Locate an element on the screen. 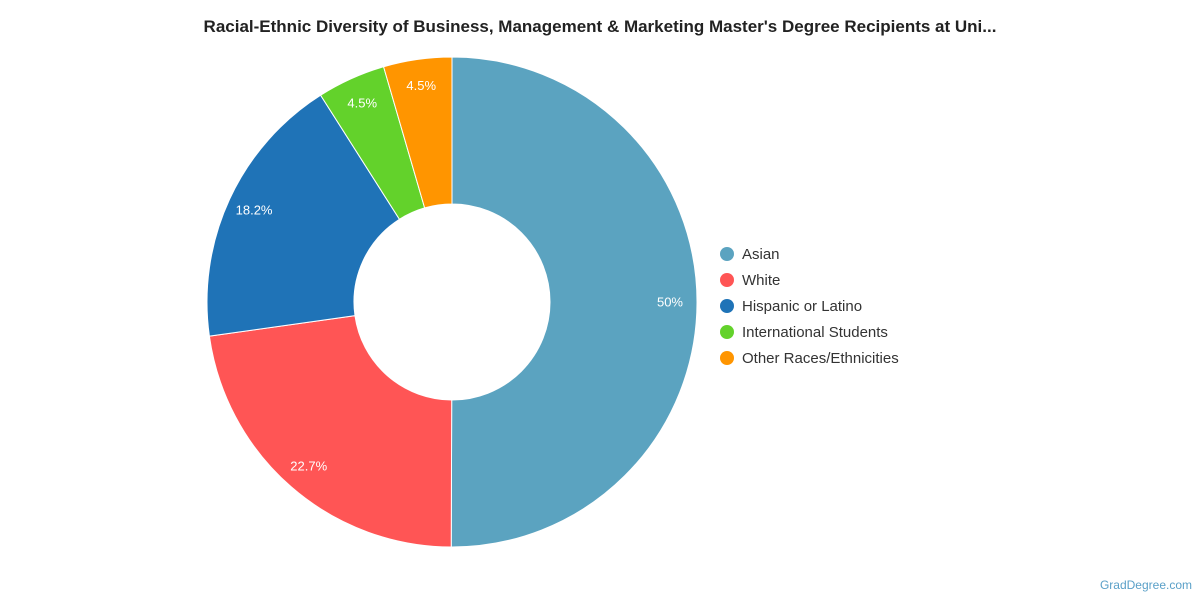  legend-item-other-races-ethnicities: Other Races/Ethnicities is located at coordinates (809, 358).